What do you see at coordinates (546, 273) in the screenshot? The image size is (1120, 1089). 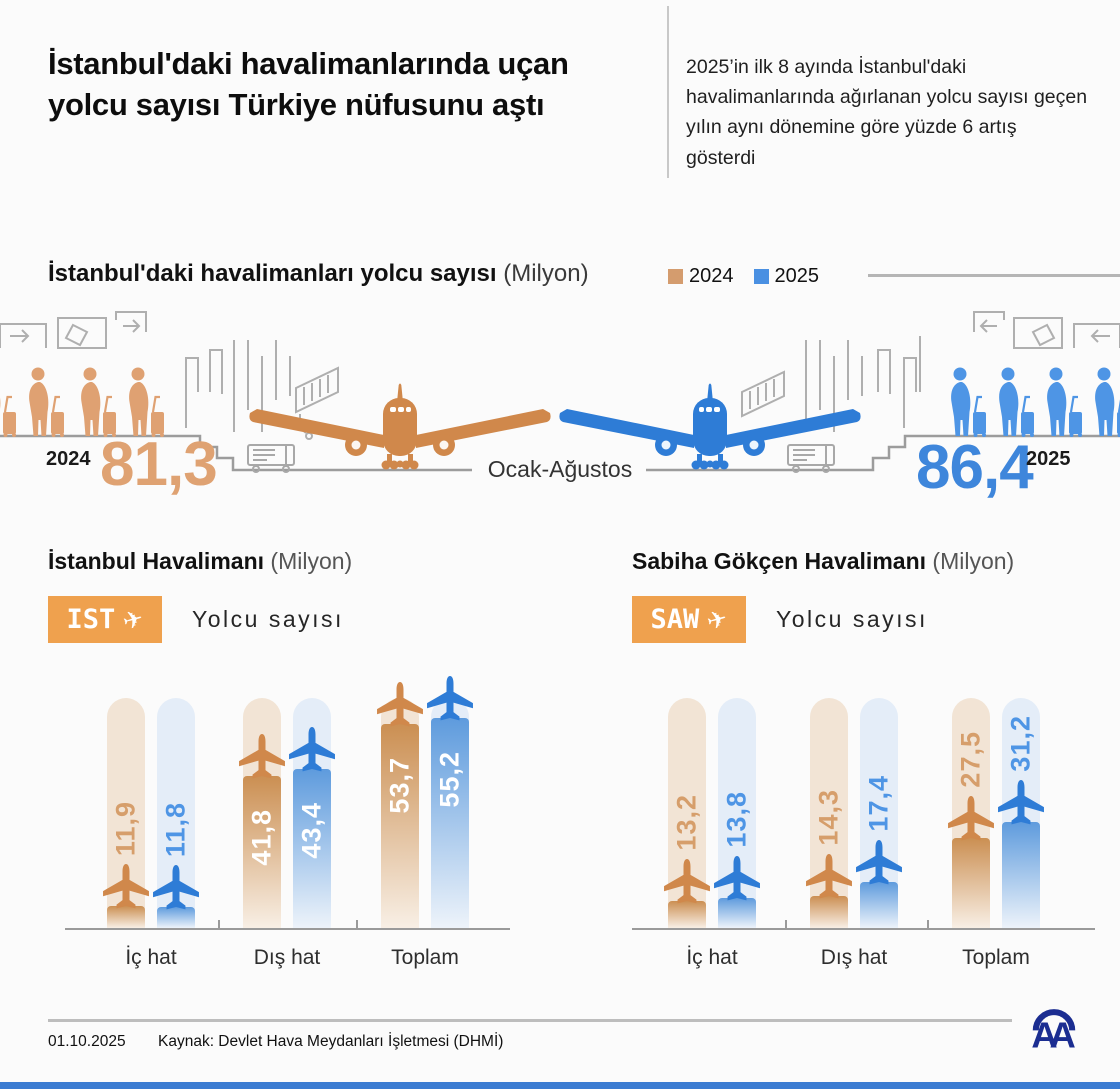 I see `overview-title-unit: (Milyon)` at bounding box center [546, 273].